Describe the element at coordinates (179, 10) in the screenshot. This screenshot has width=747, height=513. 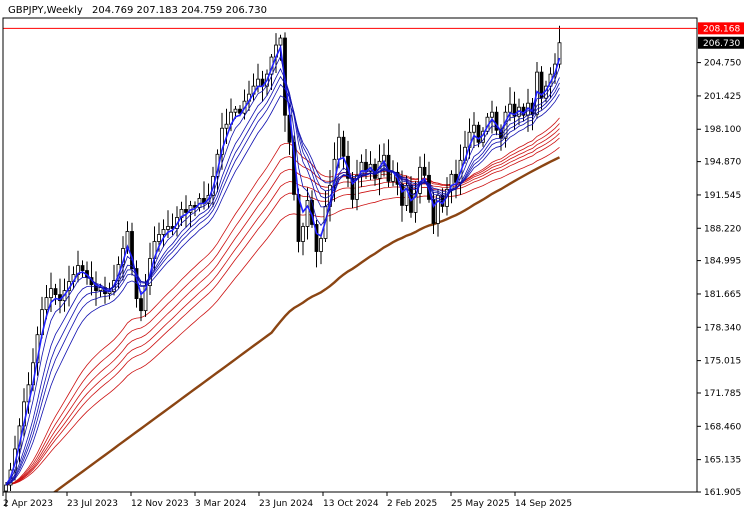
I see `ohlc-values-label: 204.769 207.183 204.759 206.730` at that location.